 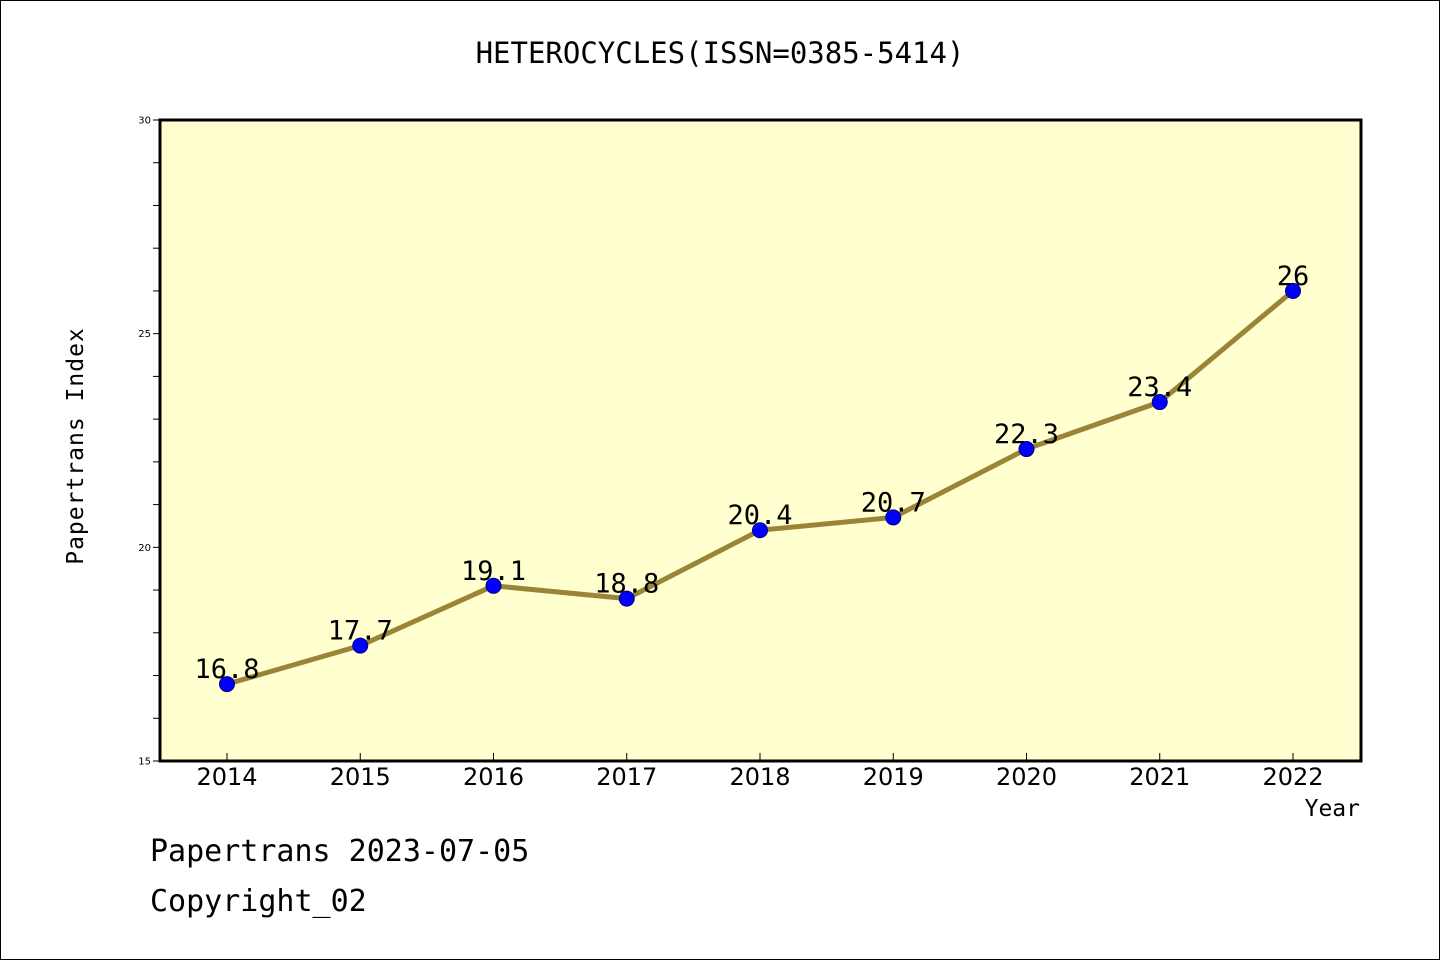 What do you see at coordinates (340, 851) in the screenshot?
I see `footer-date: Papertrans 2023-07-05` at bounding box center [340, 851].